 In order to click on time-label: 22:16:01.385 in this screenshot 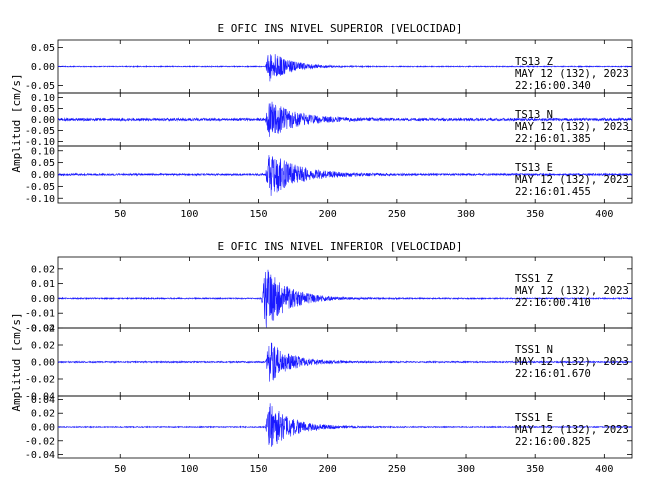, I will do `click(553, 139)`.